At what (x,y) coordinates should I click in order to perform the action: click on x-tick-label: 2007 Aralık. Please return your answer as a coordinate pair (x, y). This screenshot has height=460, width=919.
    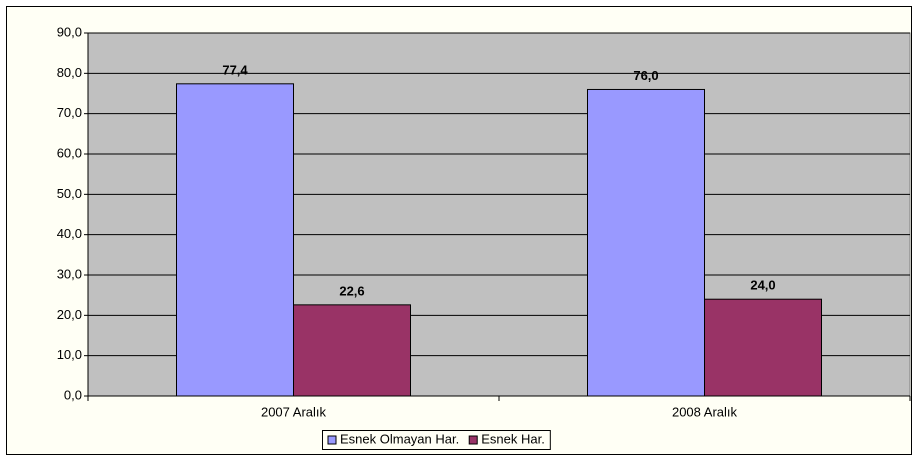
    Looking at the image, I should click on (294, 411).